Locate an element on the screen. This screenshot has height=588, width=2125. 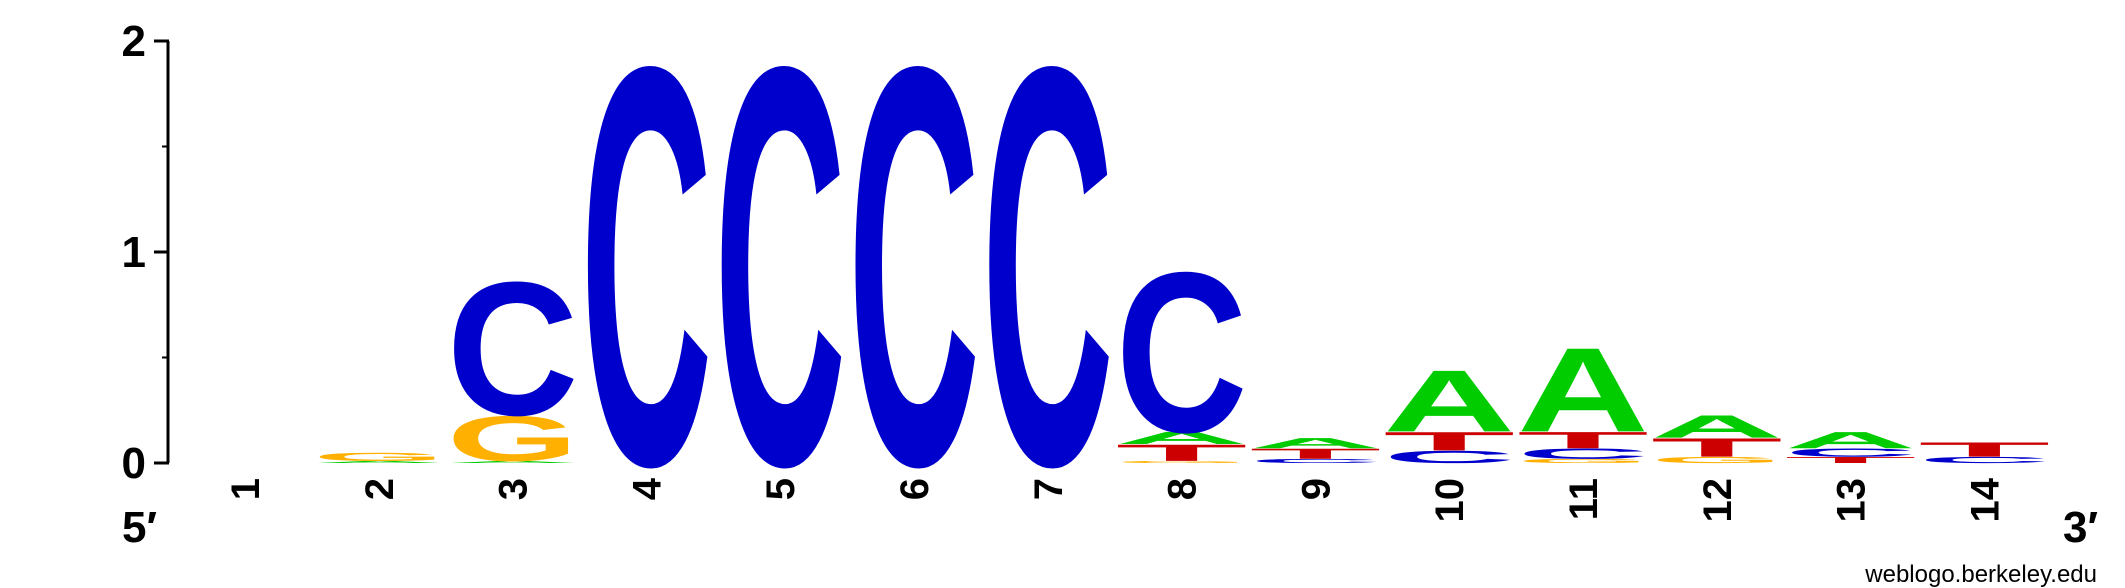
letter-T-pos-13: T is located at coordinates (1851, 460).